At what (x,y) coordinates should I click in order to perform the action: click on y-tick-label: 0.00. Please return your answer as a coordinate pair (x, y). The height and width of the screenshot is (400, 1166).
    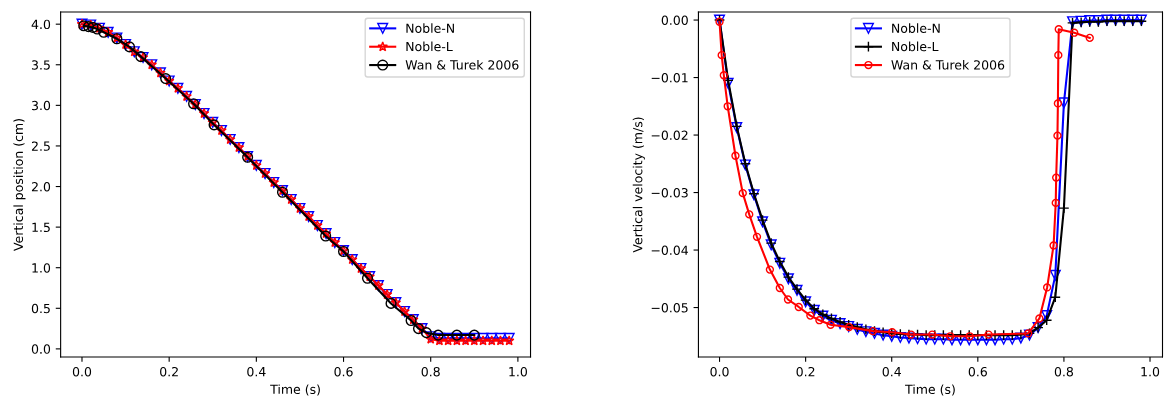
    Looking at the image, I should click on (674, 20).